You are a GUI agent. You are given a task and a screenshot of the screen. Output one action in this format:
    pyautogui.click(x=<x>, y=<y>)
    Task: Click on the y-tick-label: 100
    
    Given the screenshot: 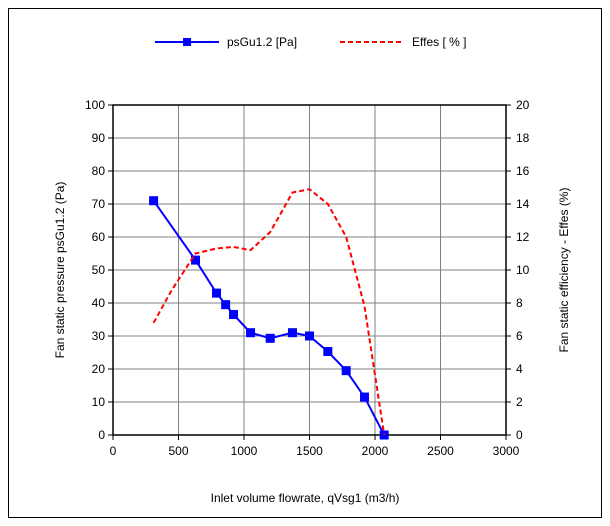 What is the action you would take?
    pyautogui.click(x=95, y=105)
    